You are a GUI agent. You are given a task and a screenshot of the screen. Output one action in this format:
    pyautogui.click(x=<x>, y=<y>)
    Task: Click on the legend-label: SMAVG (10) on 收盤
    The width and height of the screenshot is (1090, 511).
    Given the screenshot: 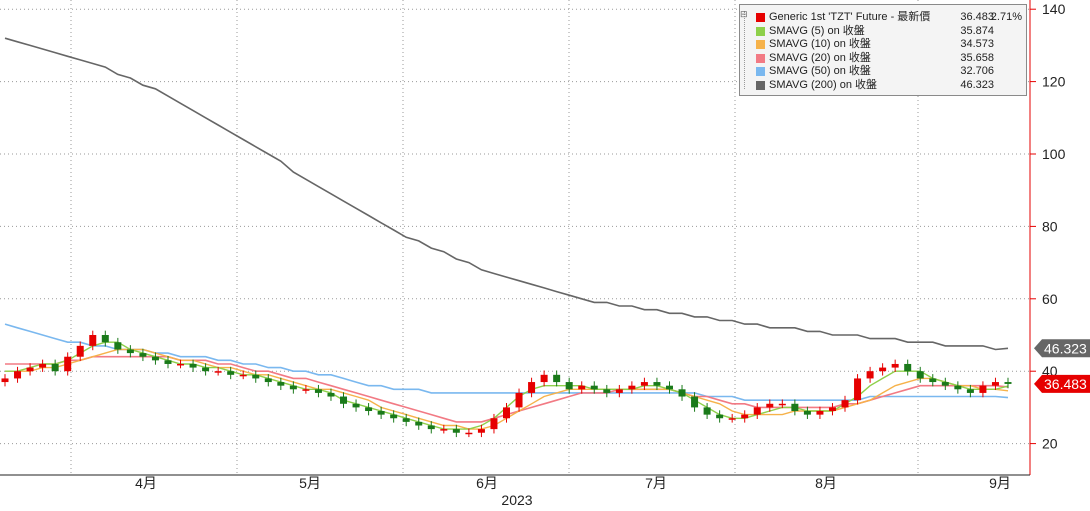 What is the action you would take?
    pyautogui.click(x=820, y=44)
    